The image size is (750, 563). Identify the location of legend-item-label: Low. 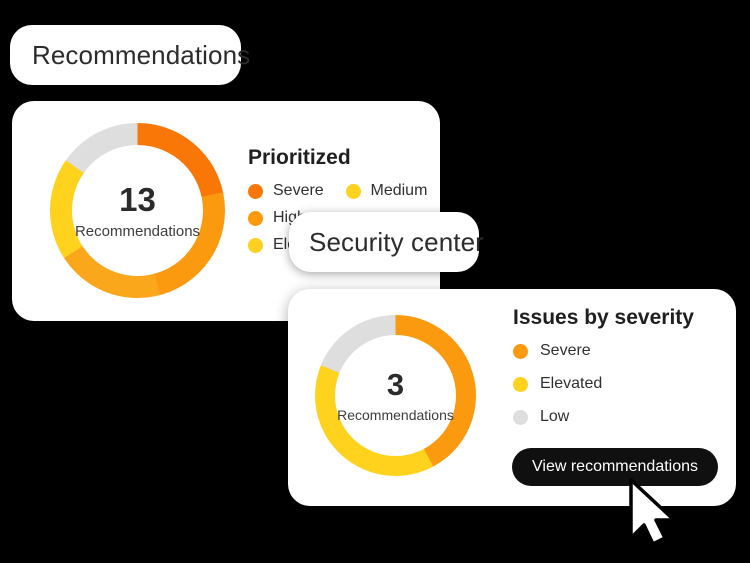
(555, 416).